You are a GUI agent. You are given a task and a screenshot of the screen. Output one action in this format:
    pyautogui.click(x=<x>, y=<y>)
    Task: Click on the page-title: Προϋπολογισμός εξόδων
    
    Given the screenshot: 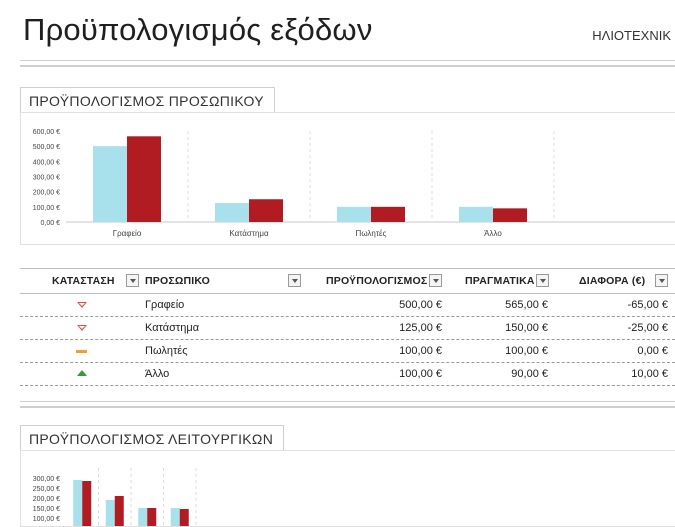 What is the action you would take?
    pyautogui.click(x=198, y=29)
    